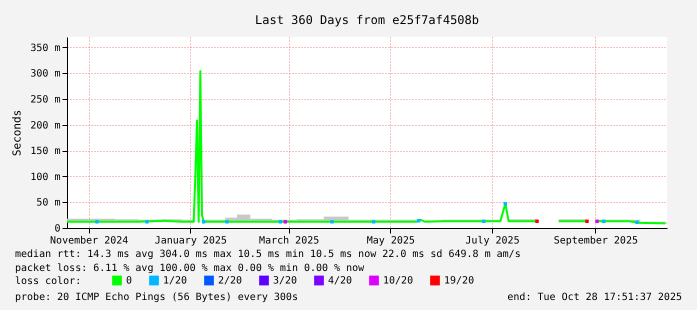 This screenshot has width=697, height=310. What do you see at coordinates (190, 241) in the screenshot?
I see `x-tick-label: January 2025` at bounding box center [190, 241].